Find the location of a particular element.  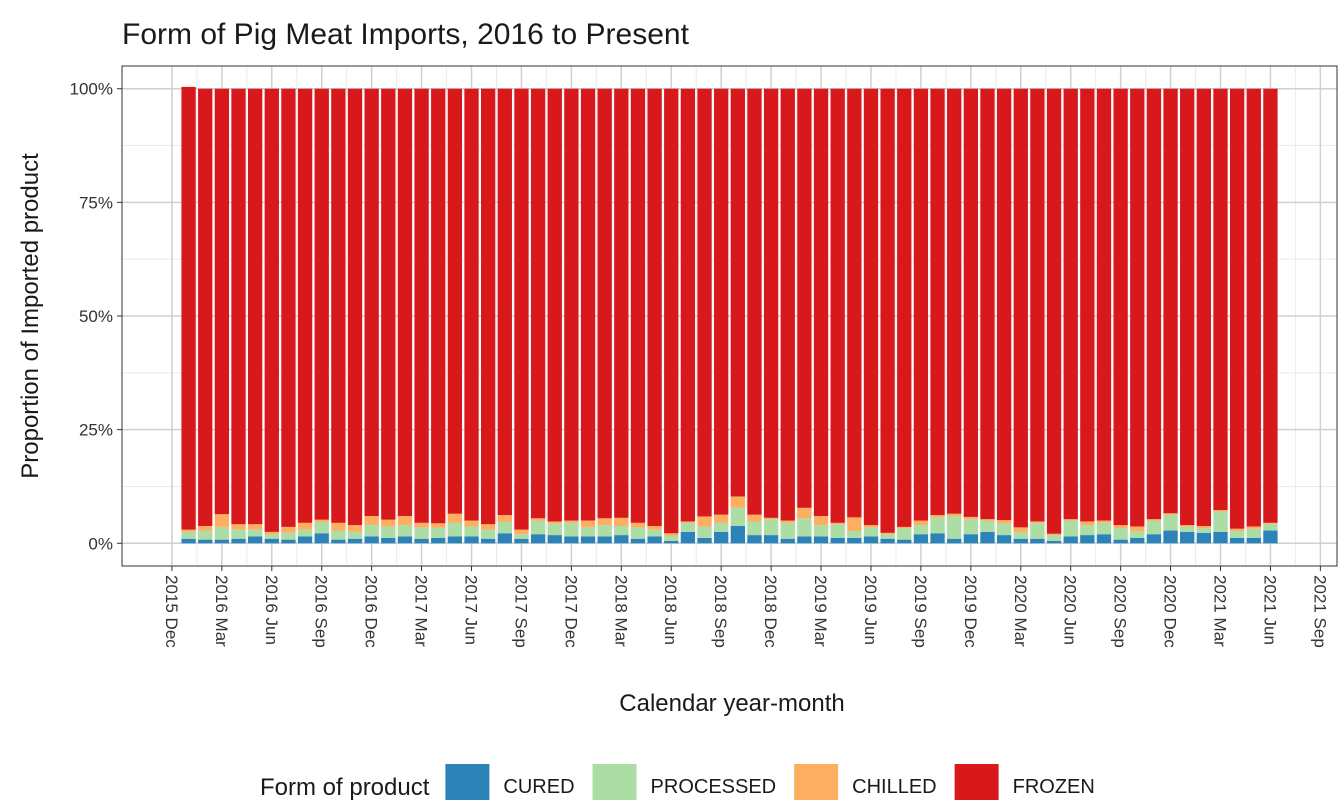

x-tick-label: 2018 Mar is located at coordinates (620, 611).